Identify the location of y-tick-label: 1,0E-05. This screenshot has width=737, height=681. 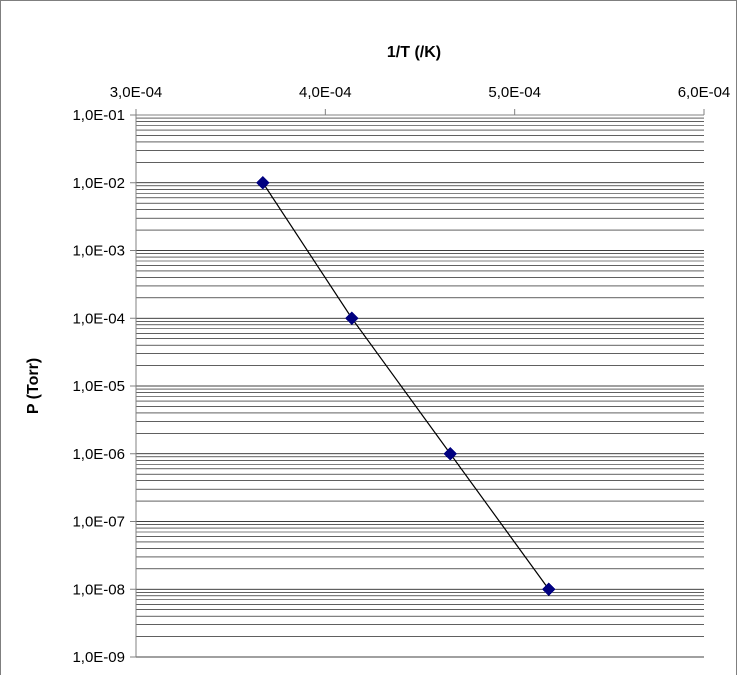
(98, 386).